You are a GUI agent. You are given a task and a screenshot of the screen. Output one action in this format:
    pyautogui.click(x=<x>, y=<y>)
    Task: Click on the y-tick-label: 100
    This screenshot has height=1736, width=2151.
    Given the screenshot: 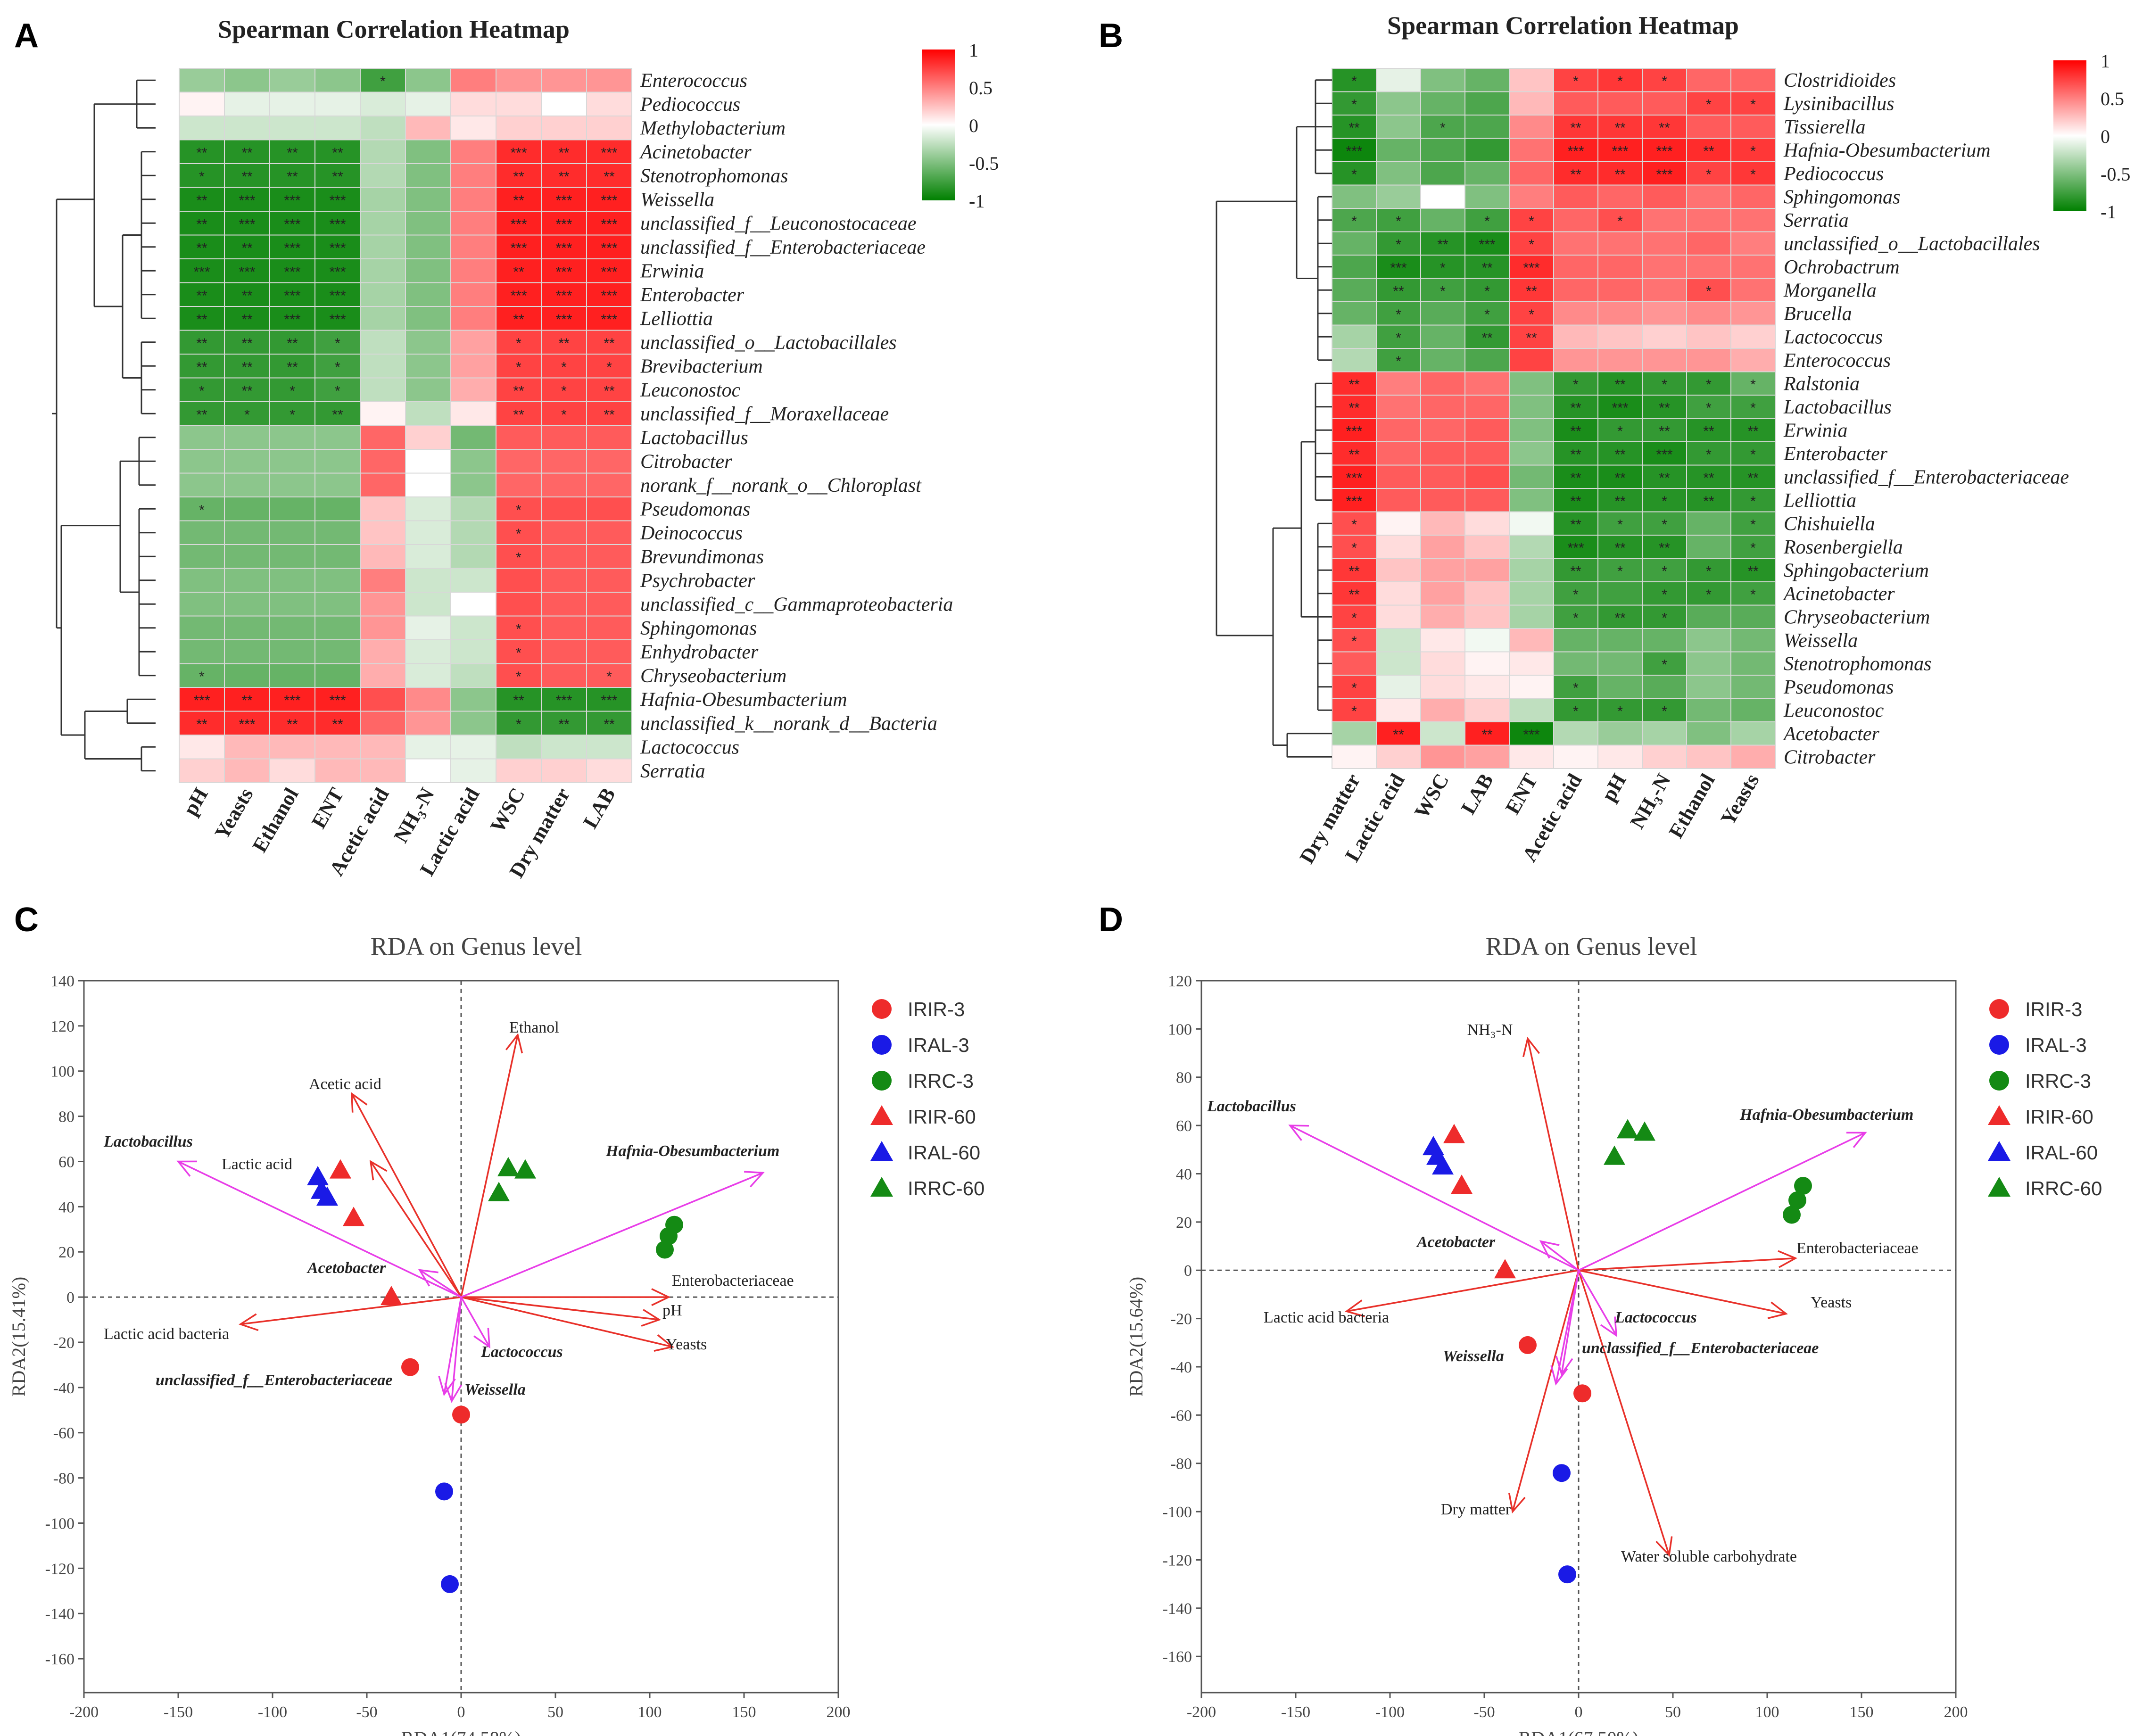 What is the action you would take?
    pyautogui.click(x=62, y=1072)
    